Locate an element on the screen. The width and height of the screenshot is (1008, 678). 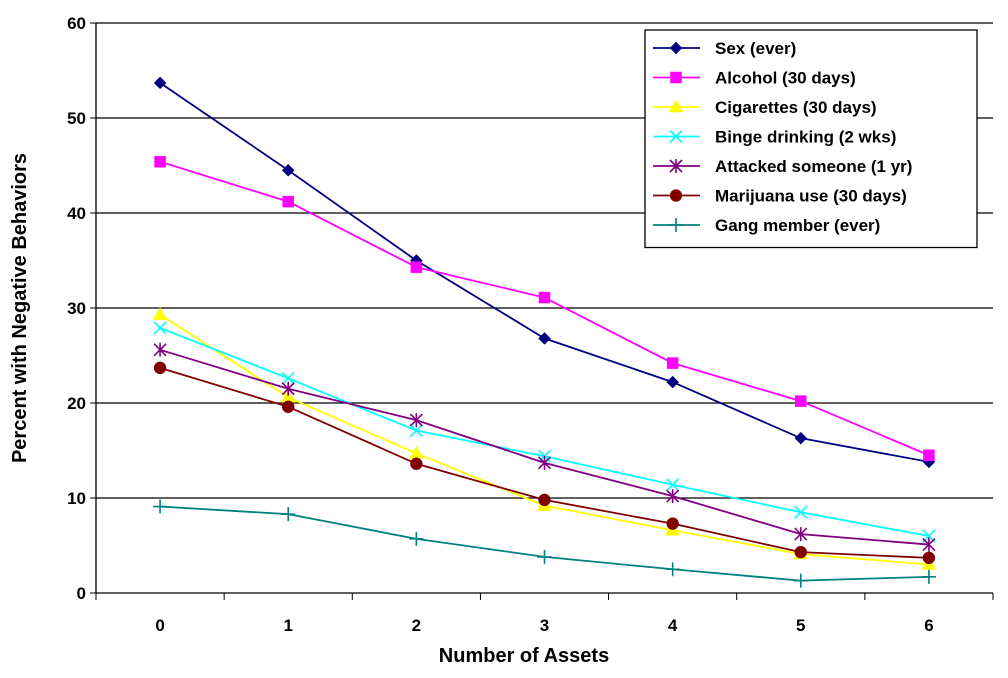
legend-entry-binge-drinking-2-wks: Binge drinking (2 wks) is located at coordinates (774, 137).